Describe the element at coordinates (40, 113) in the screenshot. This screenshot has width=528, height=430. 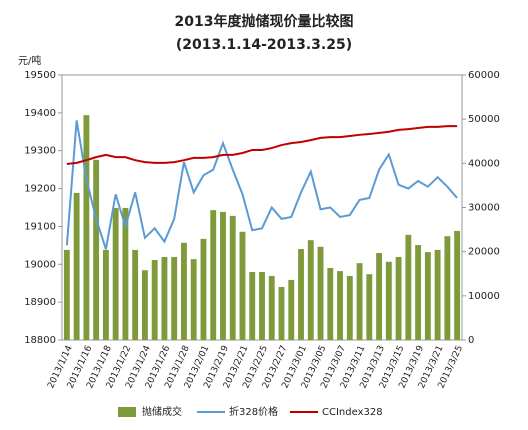
I see `y-tick-label: 19400` at that location.